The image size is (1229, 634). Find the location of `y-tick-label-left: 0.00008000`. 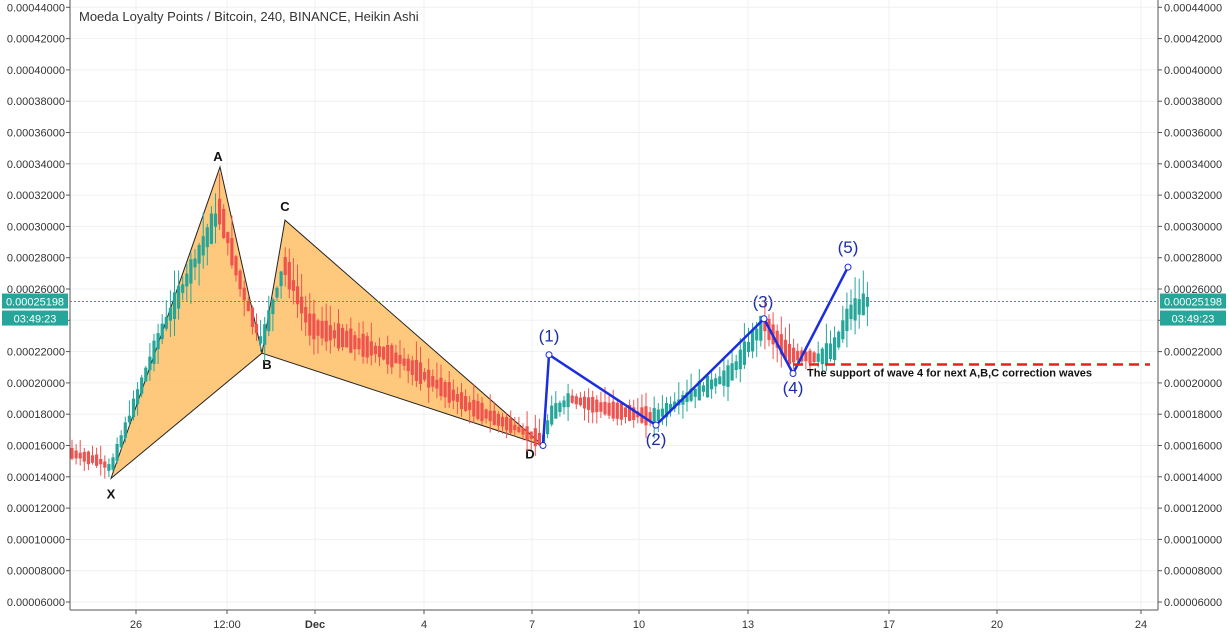

y-tick-label-left: 0.00008000 is located at coordinates (36, 572).